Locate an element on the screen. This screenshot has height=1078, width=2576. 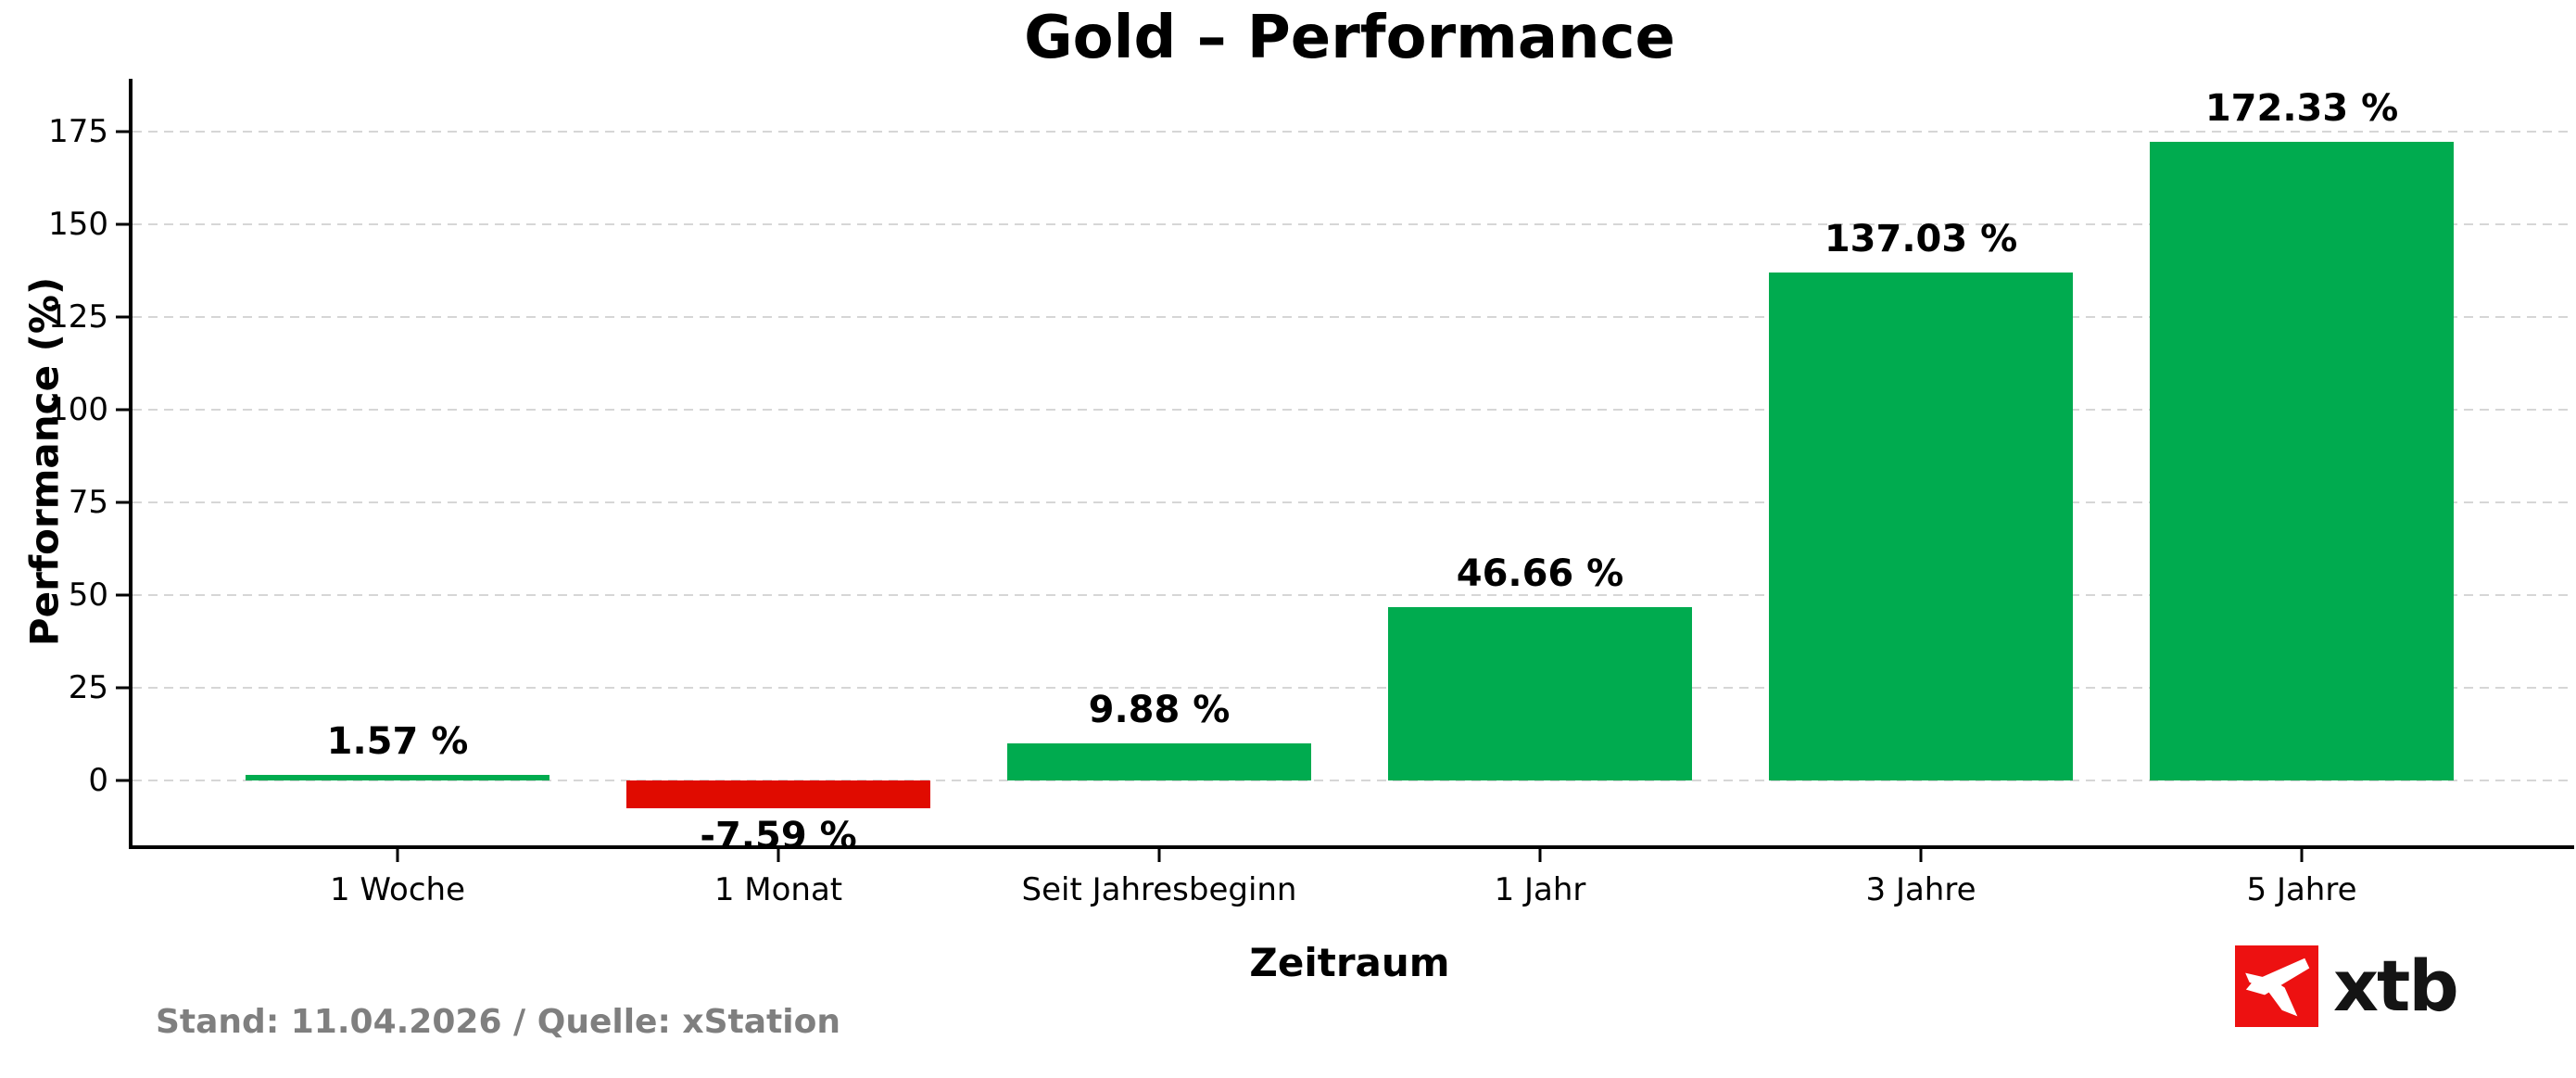
y-tick-label: 0 is located at coordinates (98, 781).